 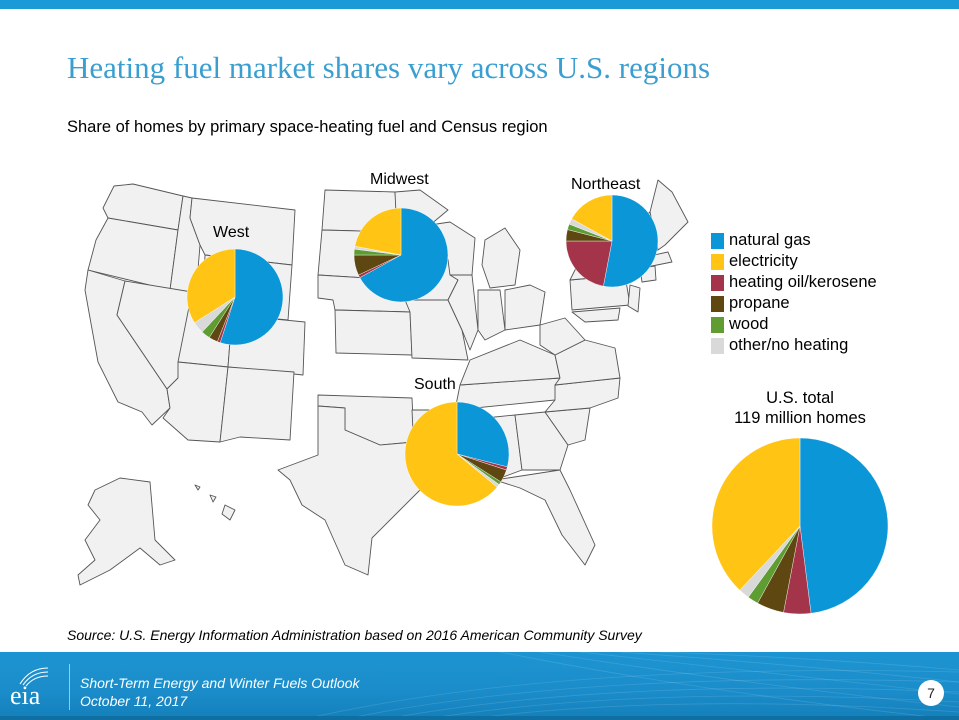 I want to click on region-label-northeast: Northeast, so click(x=606, y=184).